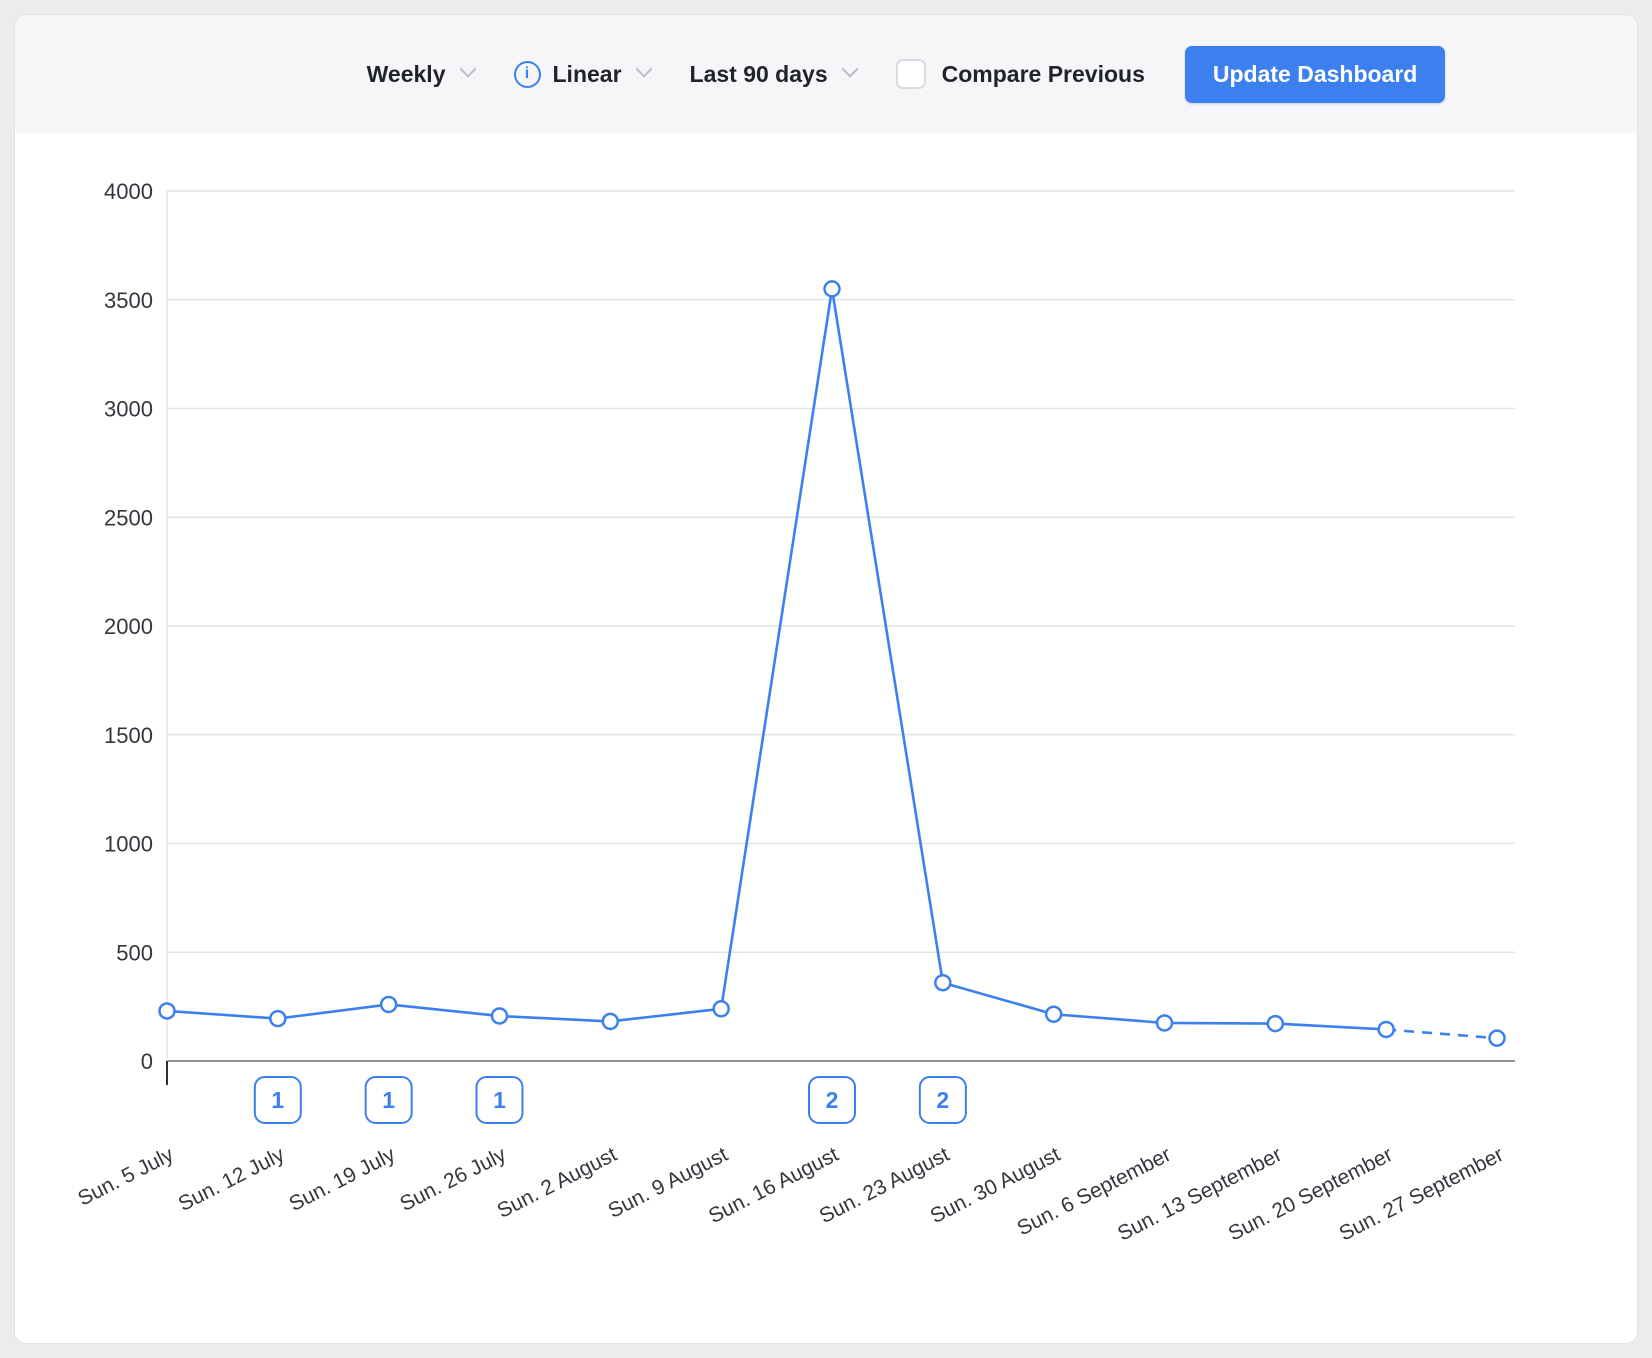 This screenshot has width=1652, height=1358. I want to click on y-axis-tick-label: 500, so click(134, 952).